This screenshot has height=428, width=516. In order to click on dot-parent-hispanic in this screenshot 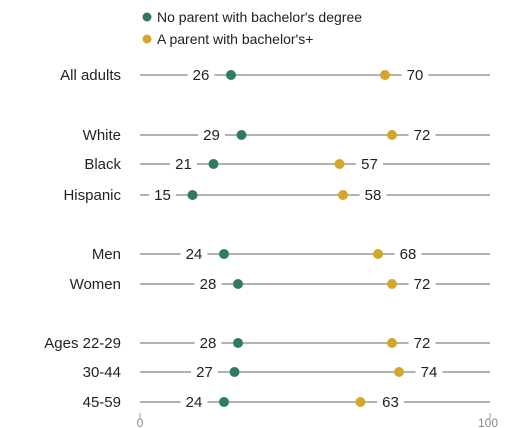, I will do `click(343, 195)`.